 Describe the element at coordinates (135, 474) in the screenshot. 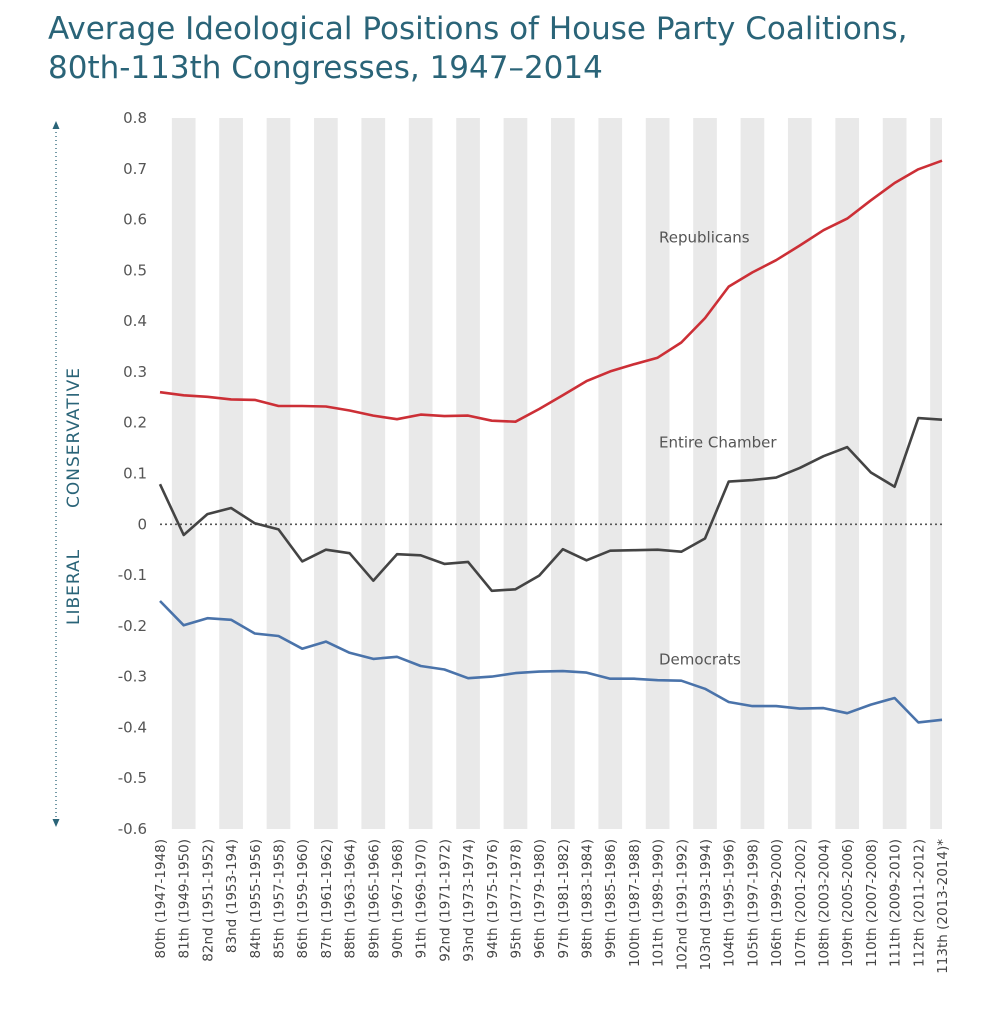

I see `y-tick-label: 0.1` at that location.